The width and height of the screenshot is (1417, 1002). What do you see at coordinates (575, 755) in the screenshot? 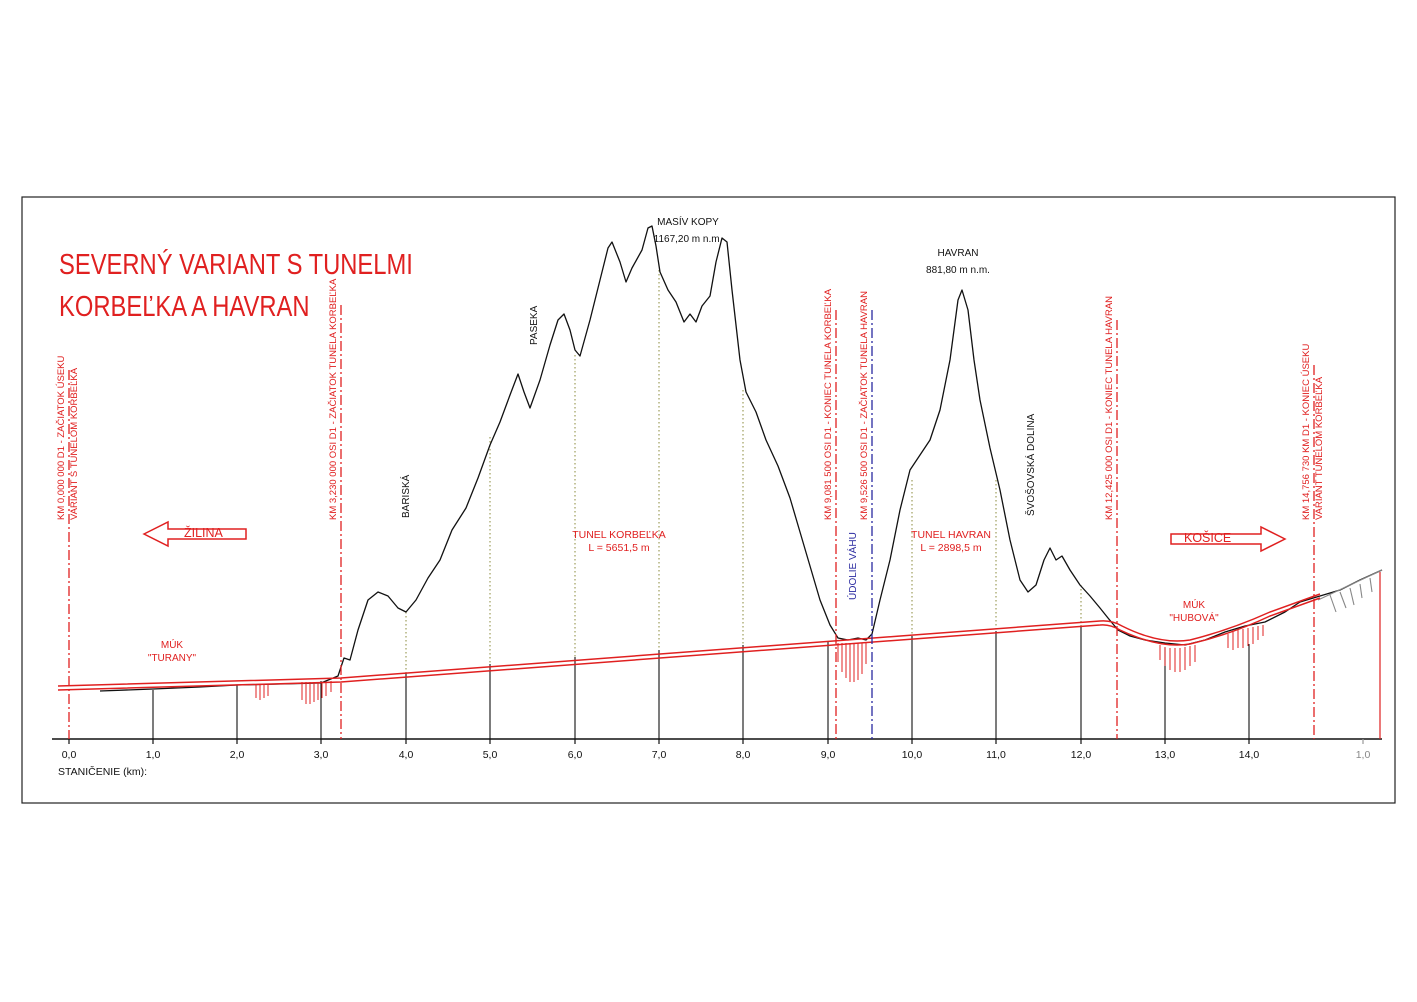
I see `axis-tick-label: 6,0` at bounding box center [575, 755].